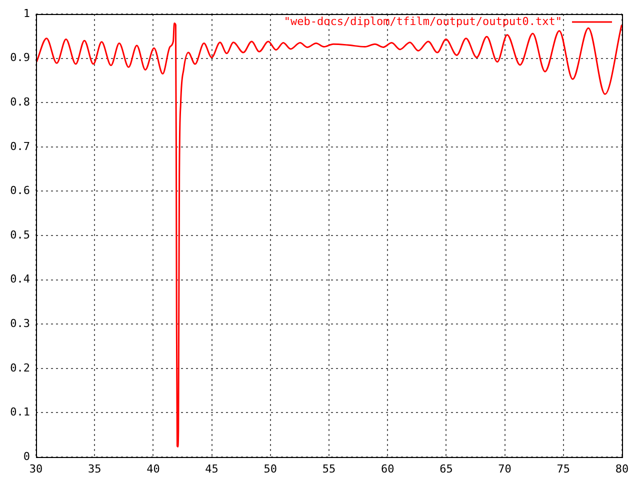  Describe the element at coordinates (26, 456) in the screenshot. I see `y-tick-label: 0` at that location.